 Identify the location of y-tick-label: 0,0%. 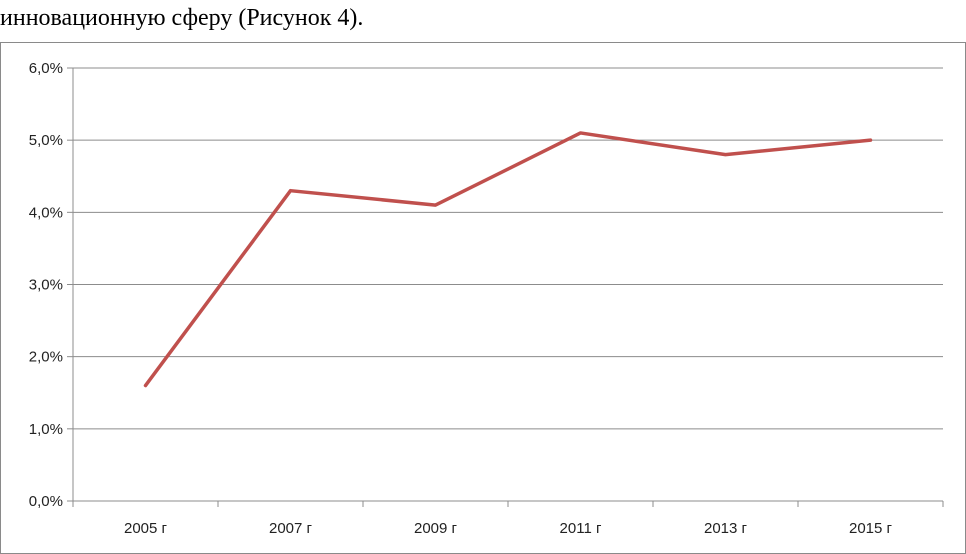
(46, 501).